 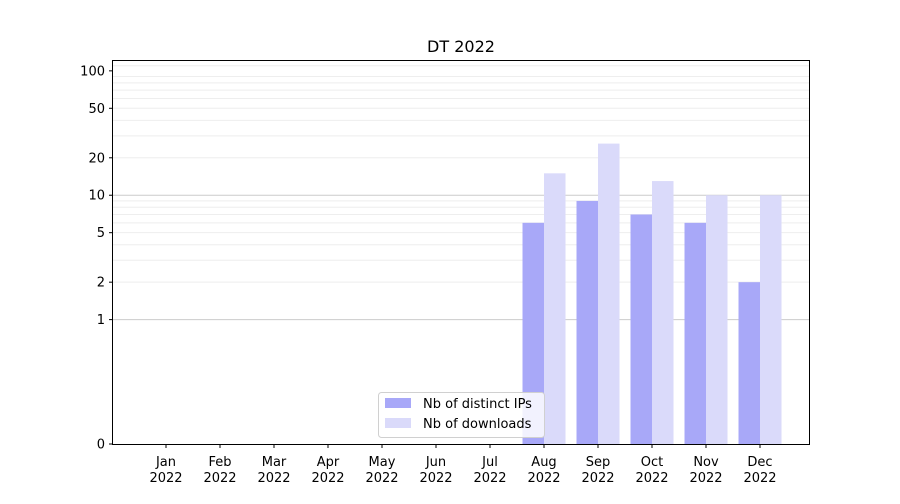 I want to click on y-tick-label: 50, so click(x=96, y=109).